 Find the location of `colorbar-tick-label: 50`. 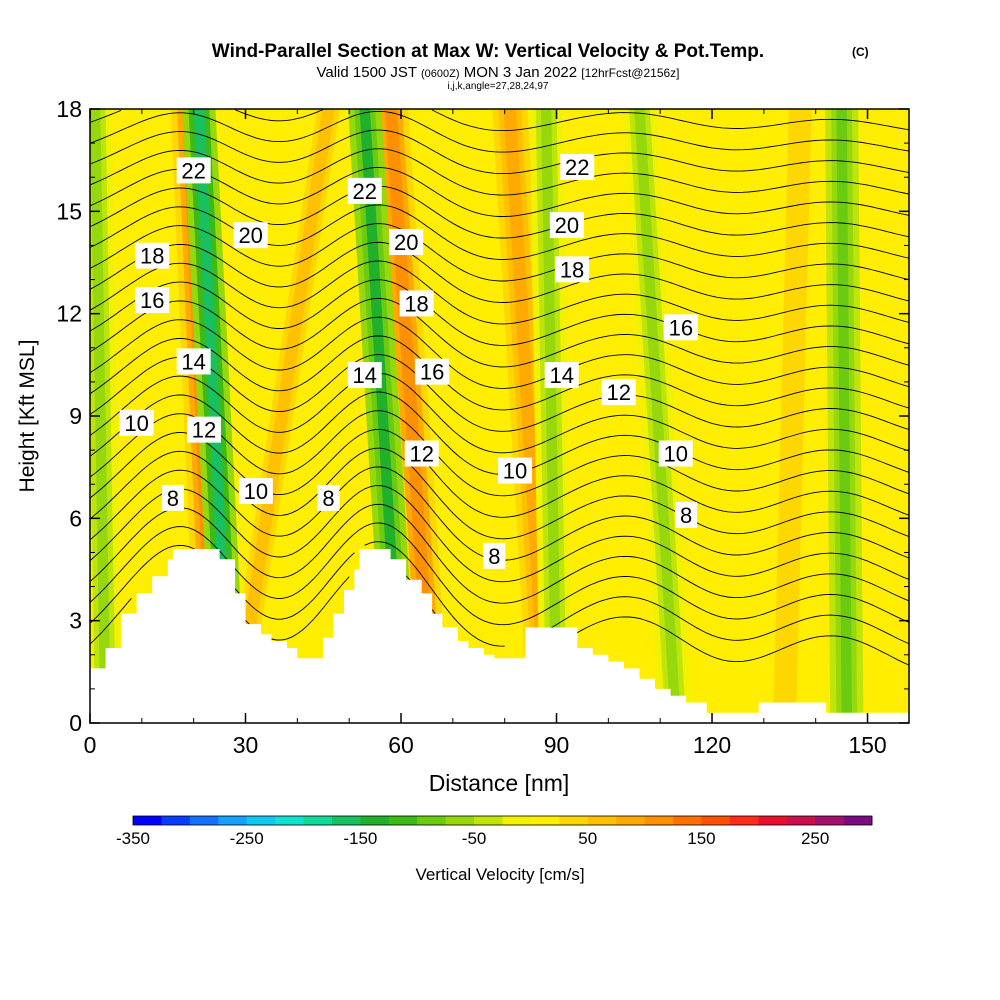

colorbar-tick-label: 50 is located at coordinates (587, 838).